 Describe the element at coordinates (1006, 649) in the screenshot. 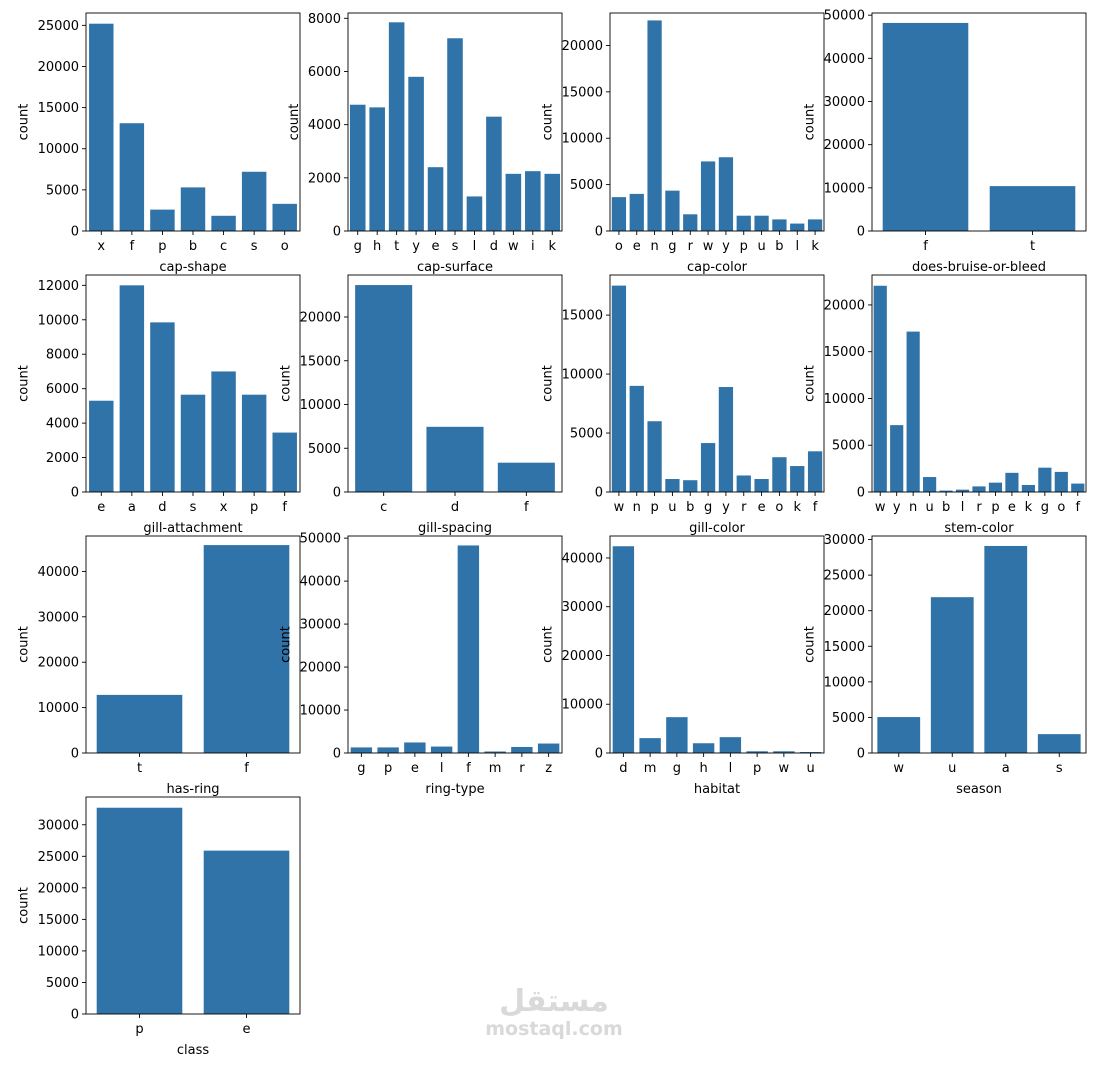

I see `bar-season-a` at that location.